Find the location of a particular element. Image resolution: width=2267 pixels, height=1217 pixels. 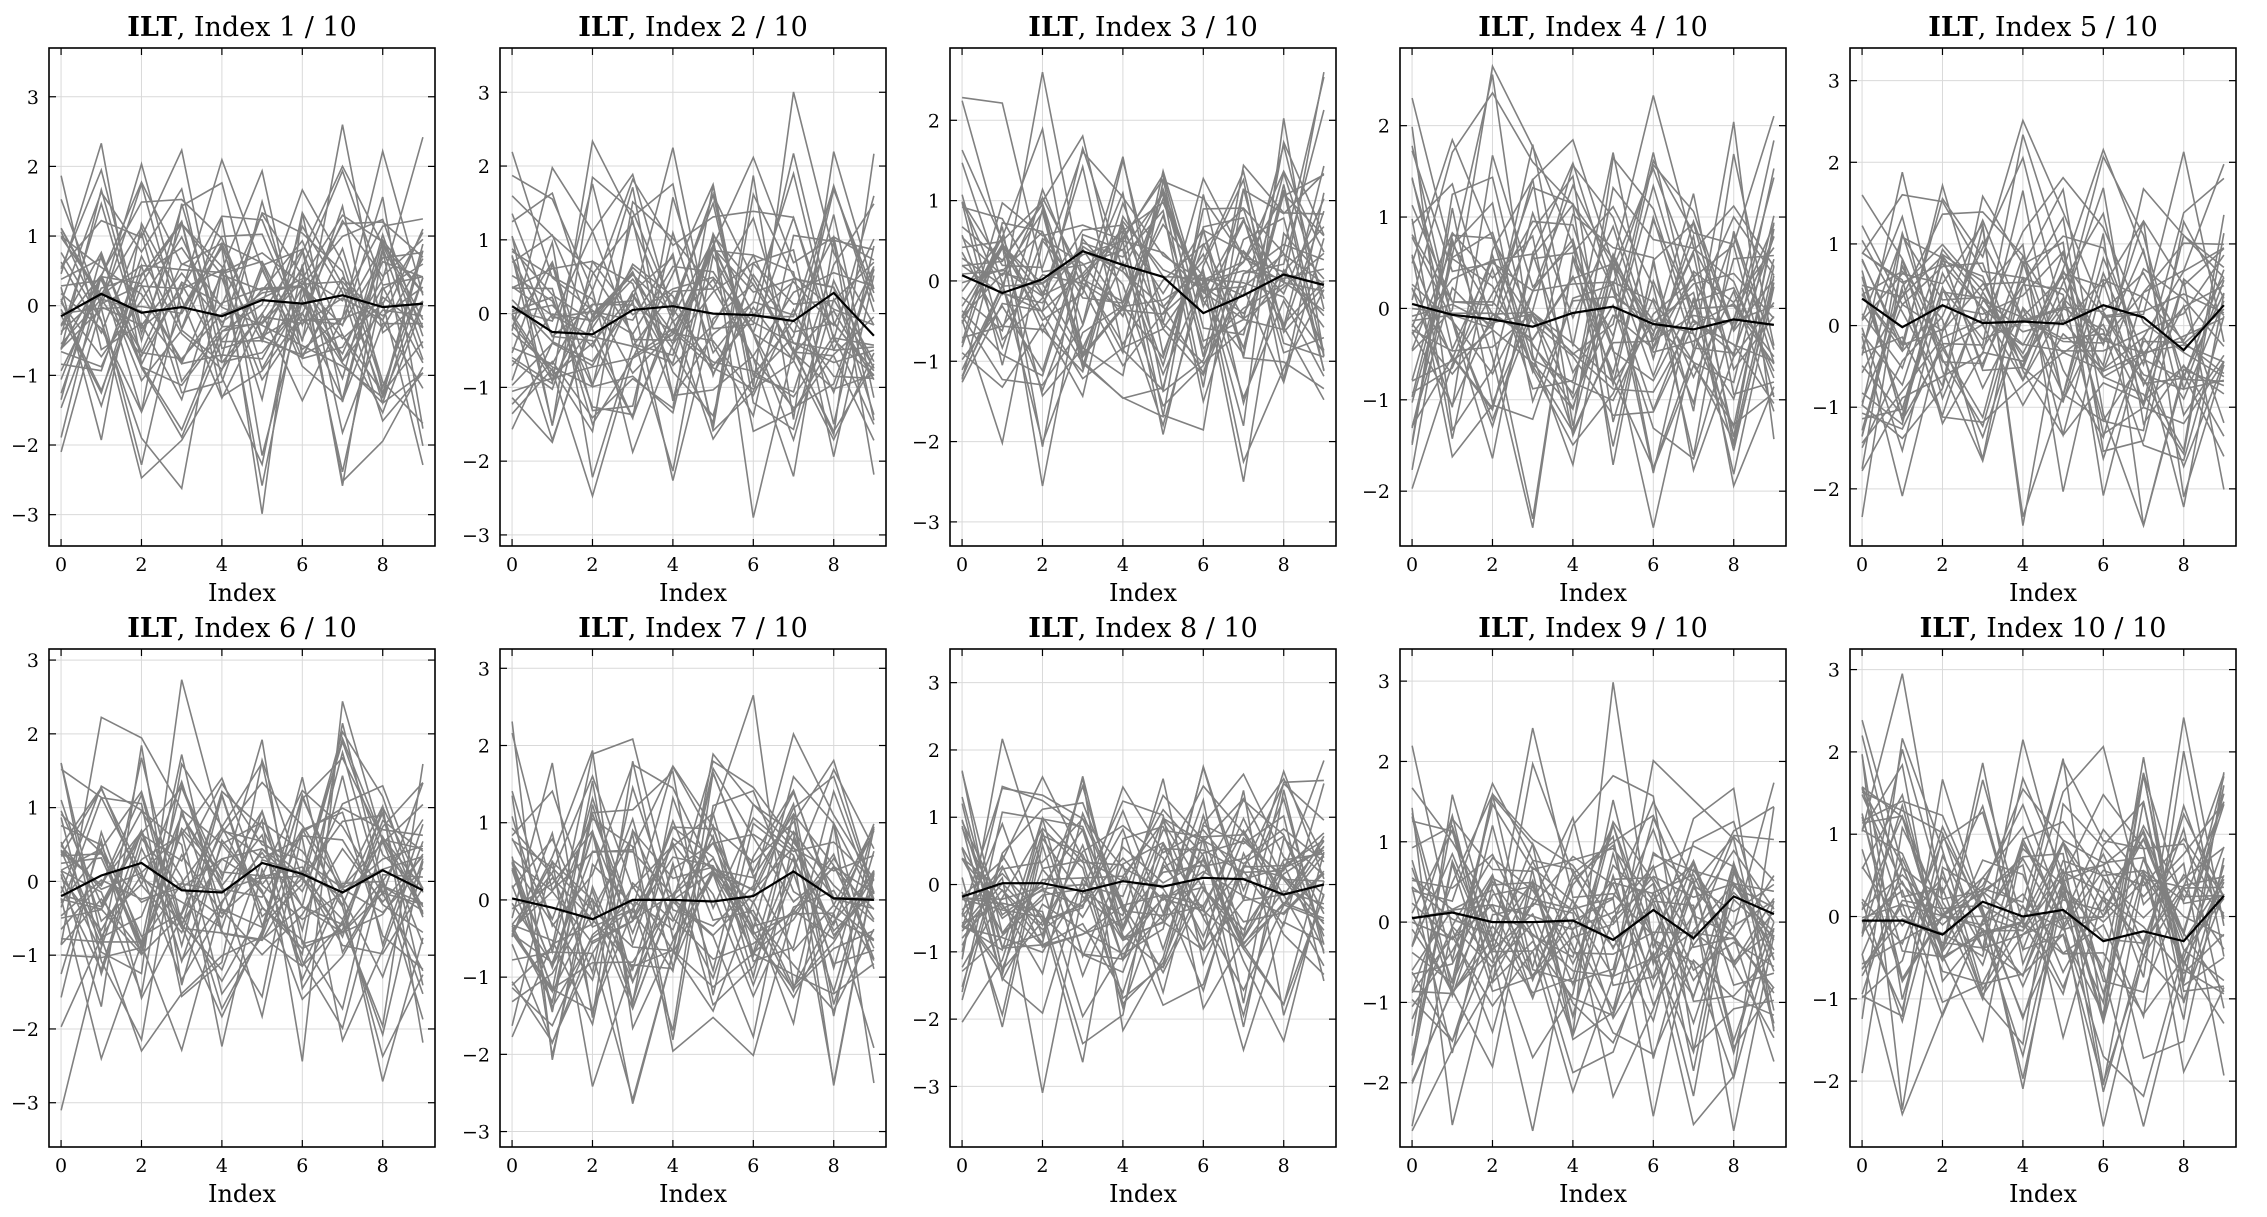

subplot-2: 0 2 4 6 8 −3 −2 −1 0 1 2 3 Index ILT, Index 2 / 10 is located at coordinates (674, 309).